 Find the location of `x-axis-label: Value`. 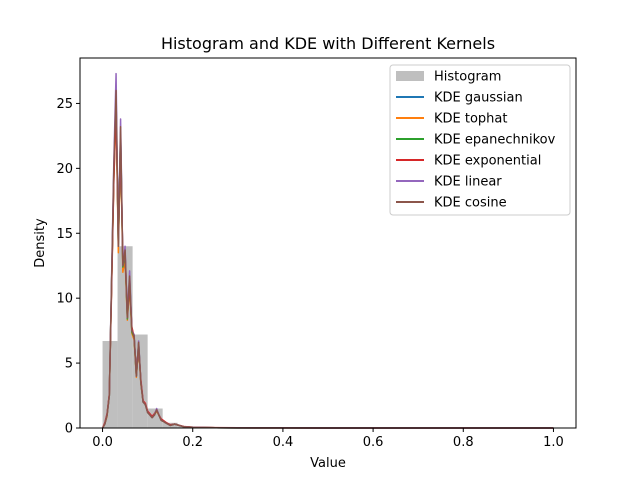

x-axis-label: Value is located at coordinates (328, 463).